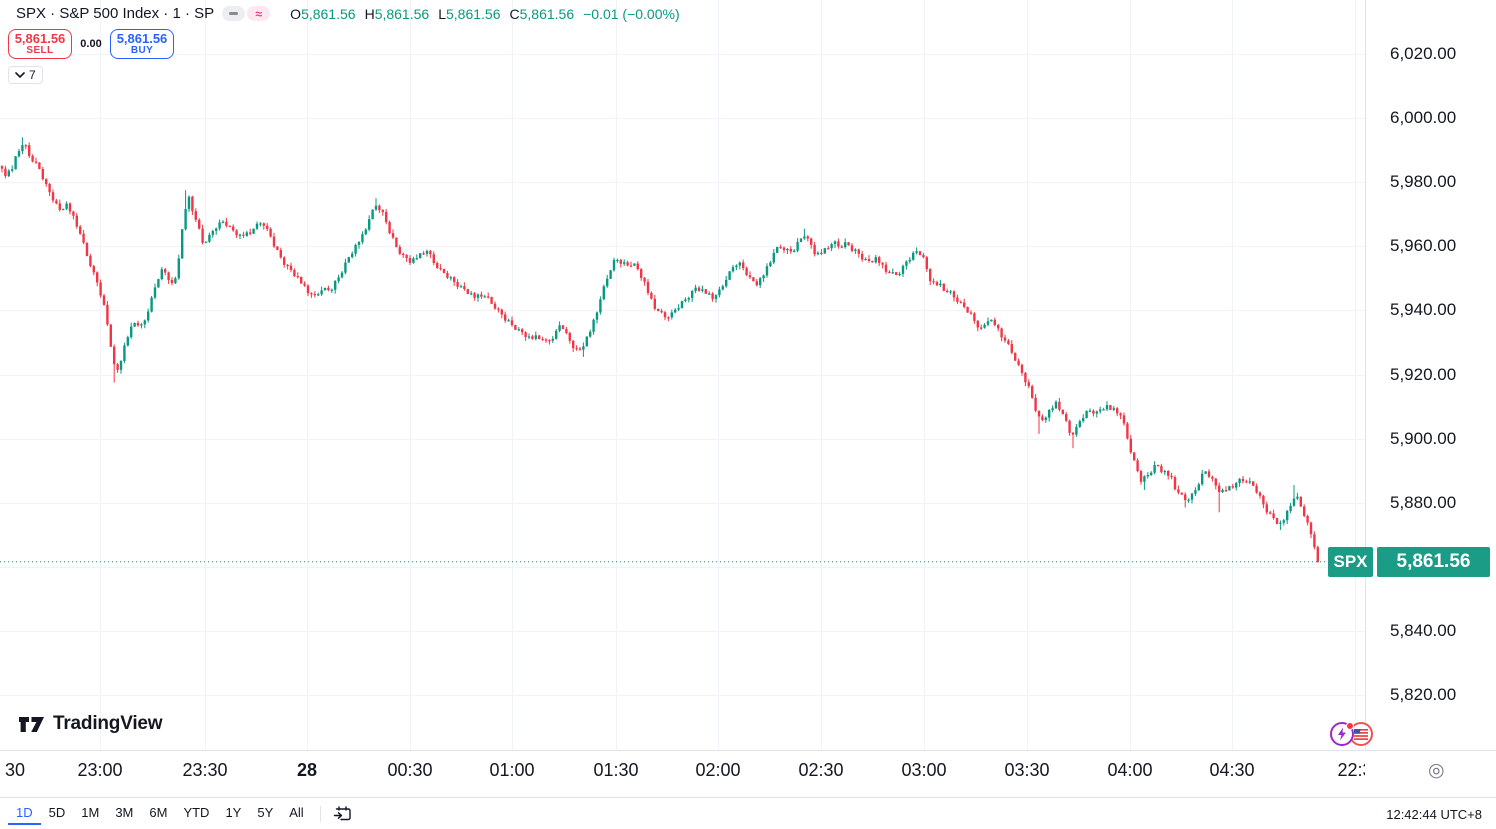  I want to click on buy-button: 5,861.56 BUY, so click(142, 44).